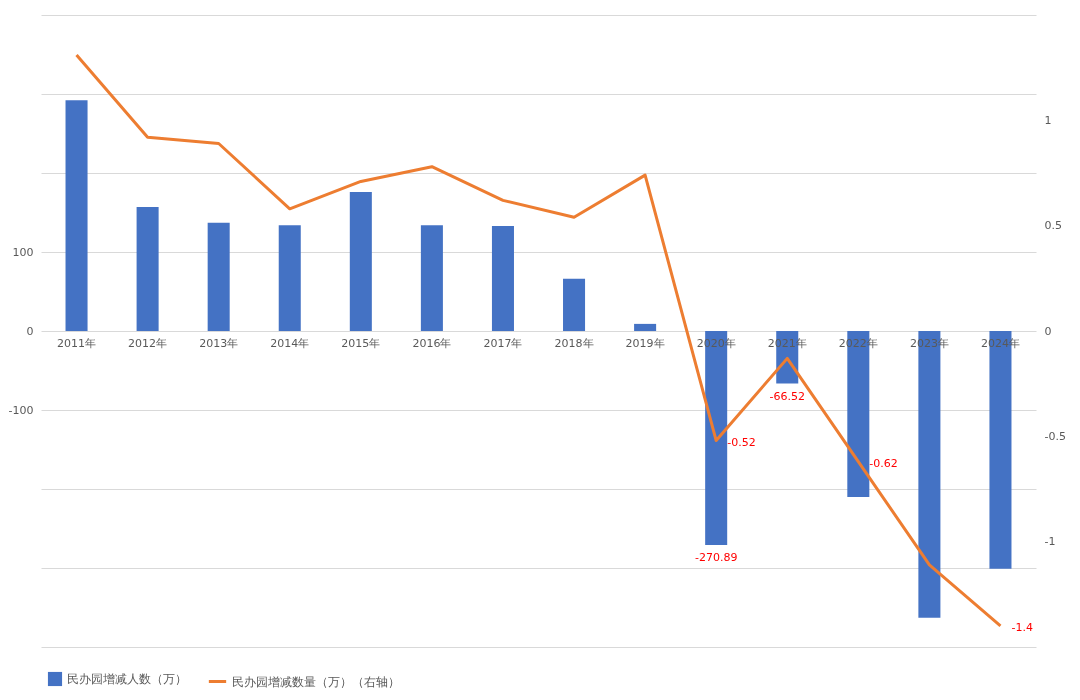 The height and width of the screenshot is (700, 1080). Describe the element at coordinates (574, 343) in the screenshot. I see `x-tick-label: 2018年` at that location.